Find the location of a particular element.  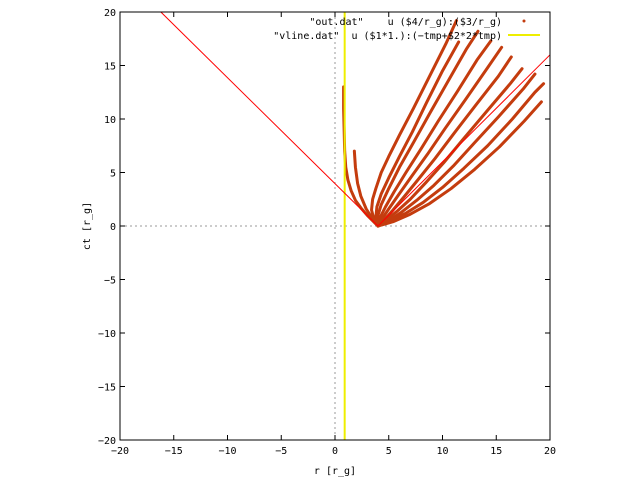

y-tick-label: 5 is located at coordinates (113, 174).